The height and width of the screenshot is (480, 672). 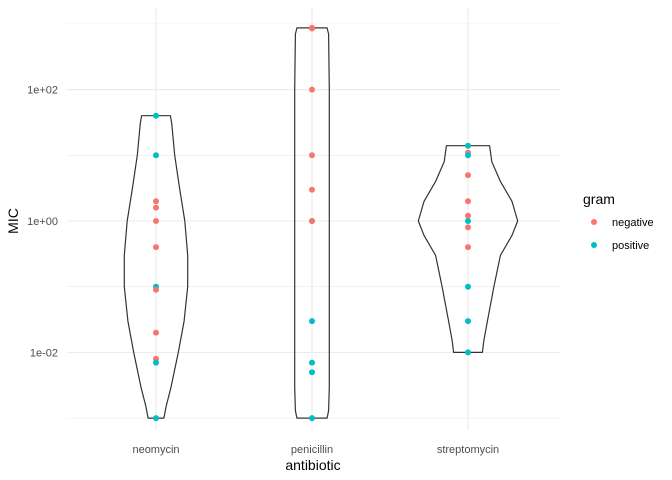 What do you see at coordinates (312, 450) in the screenshot?
I see `x-tick-label: penicillin` at bounding box center [312, 450].